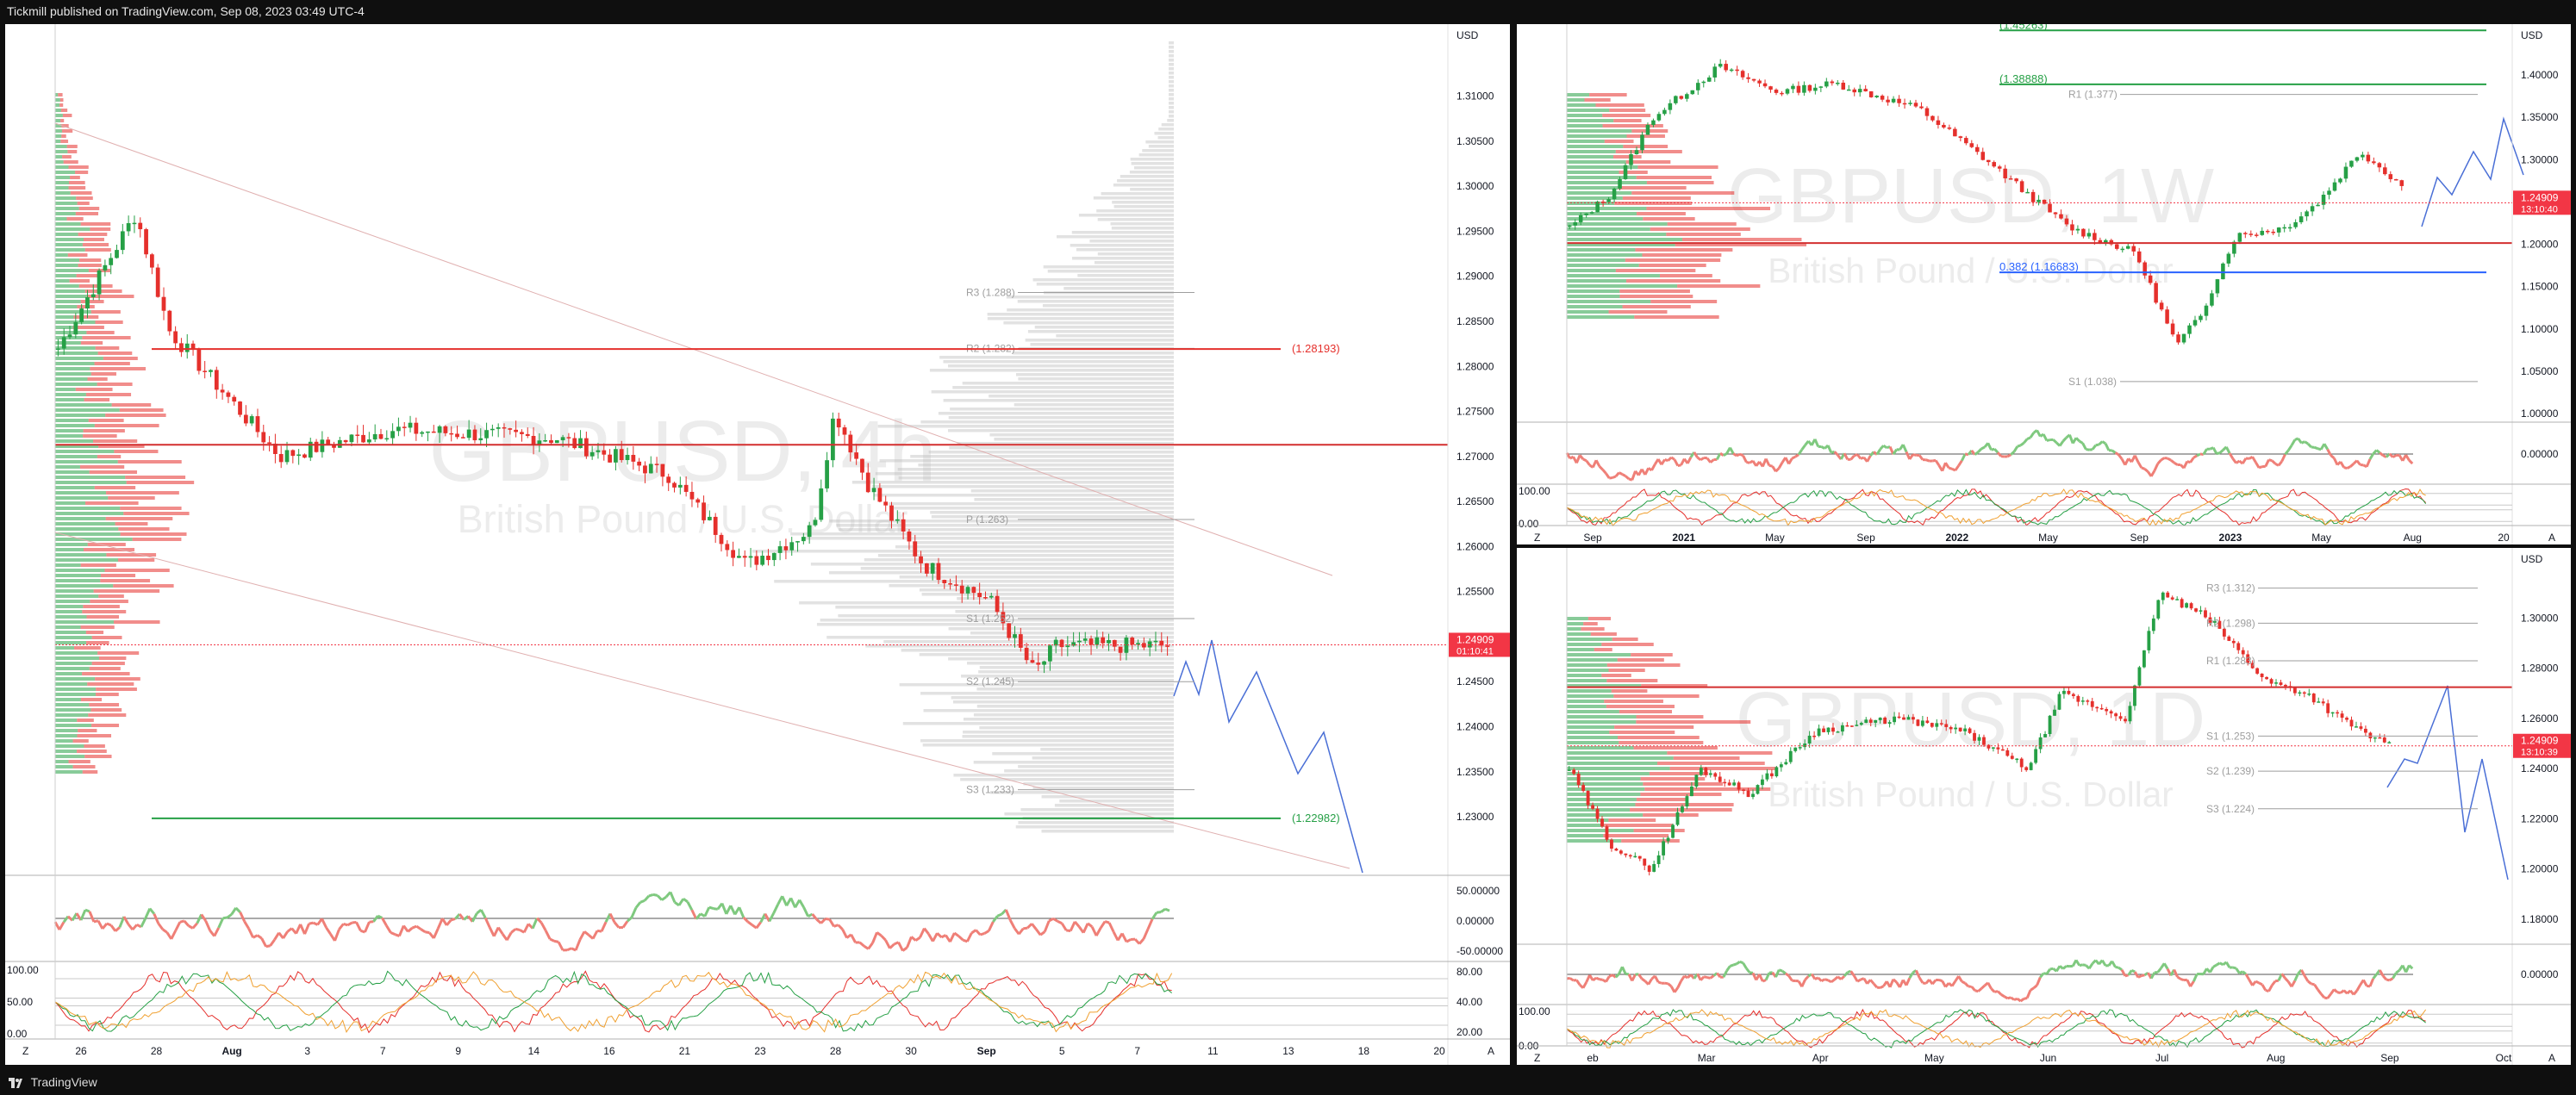 The width and height of the screenshot is (2576, 1095). Describe the element at coordinates (1475, 321) in the screenshot. I see `price-axis-label: 1.28500` at that location.